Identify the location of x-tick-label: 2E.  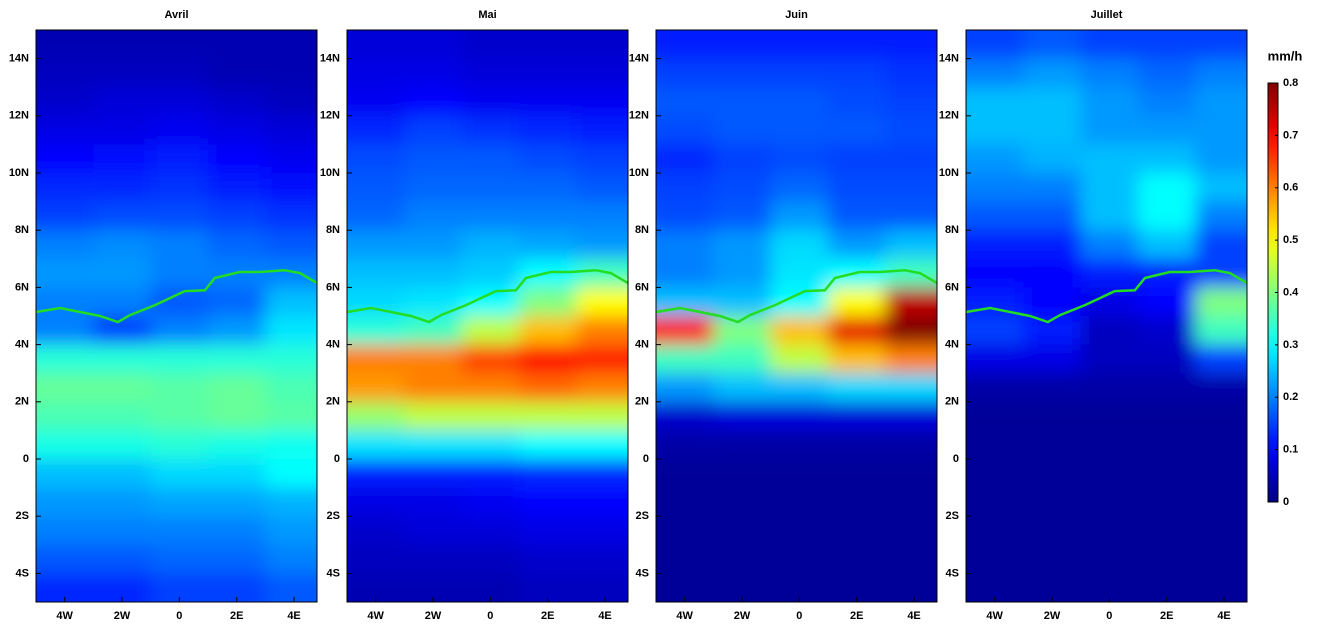
(1166, 616).